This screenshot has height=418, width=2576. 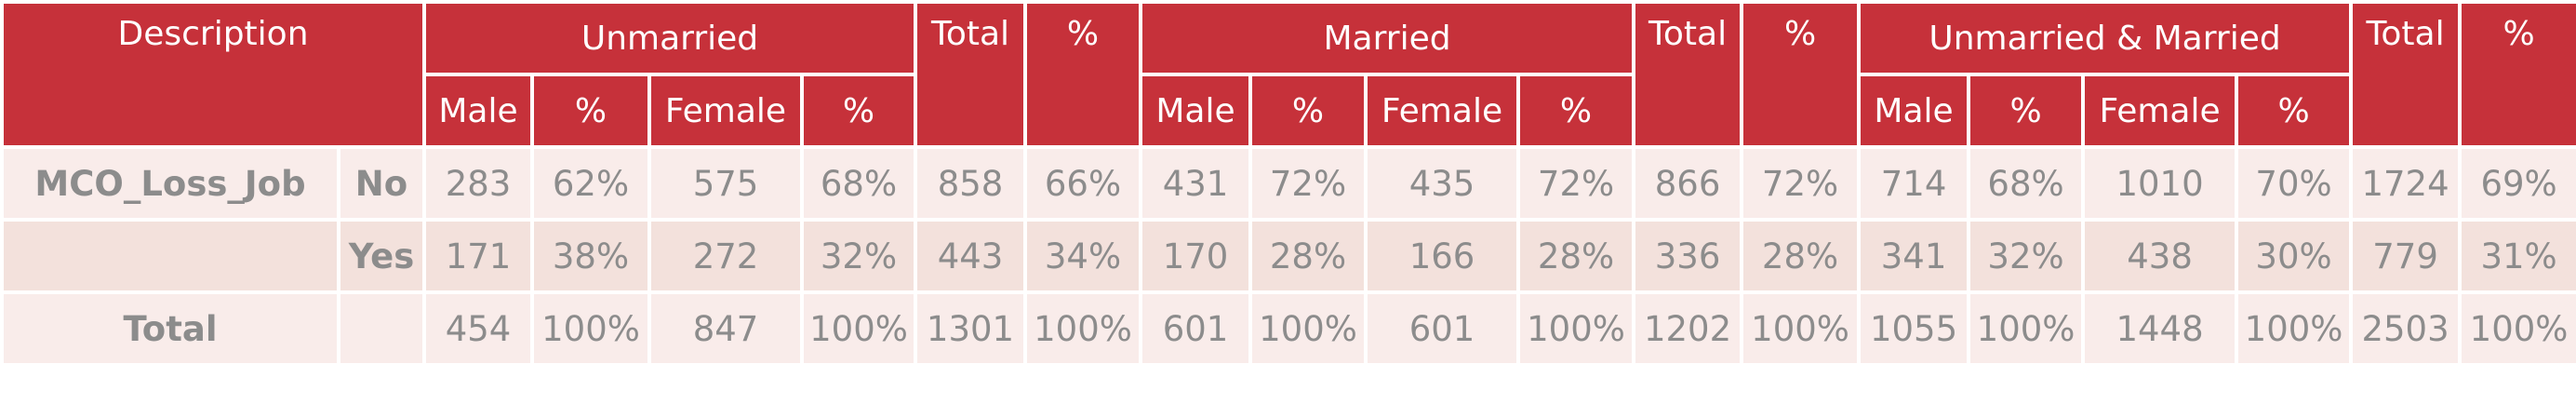 I want to click on data-cell: 62%, so click(x=590, y=183).